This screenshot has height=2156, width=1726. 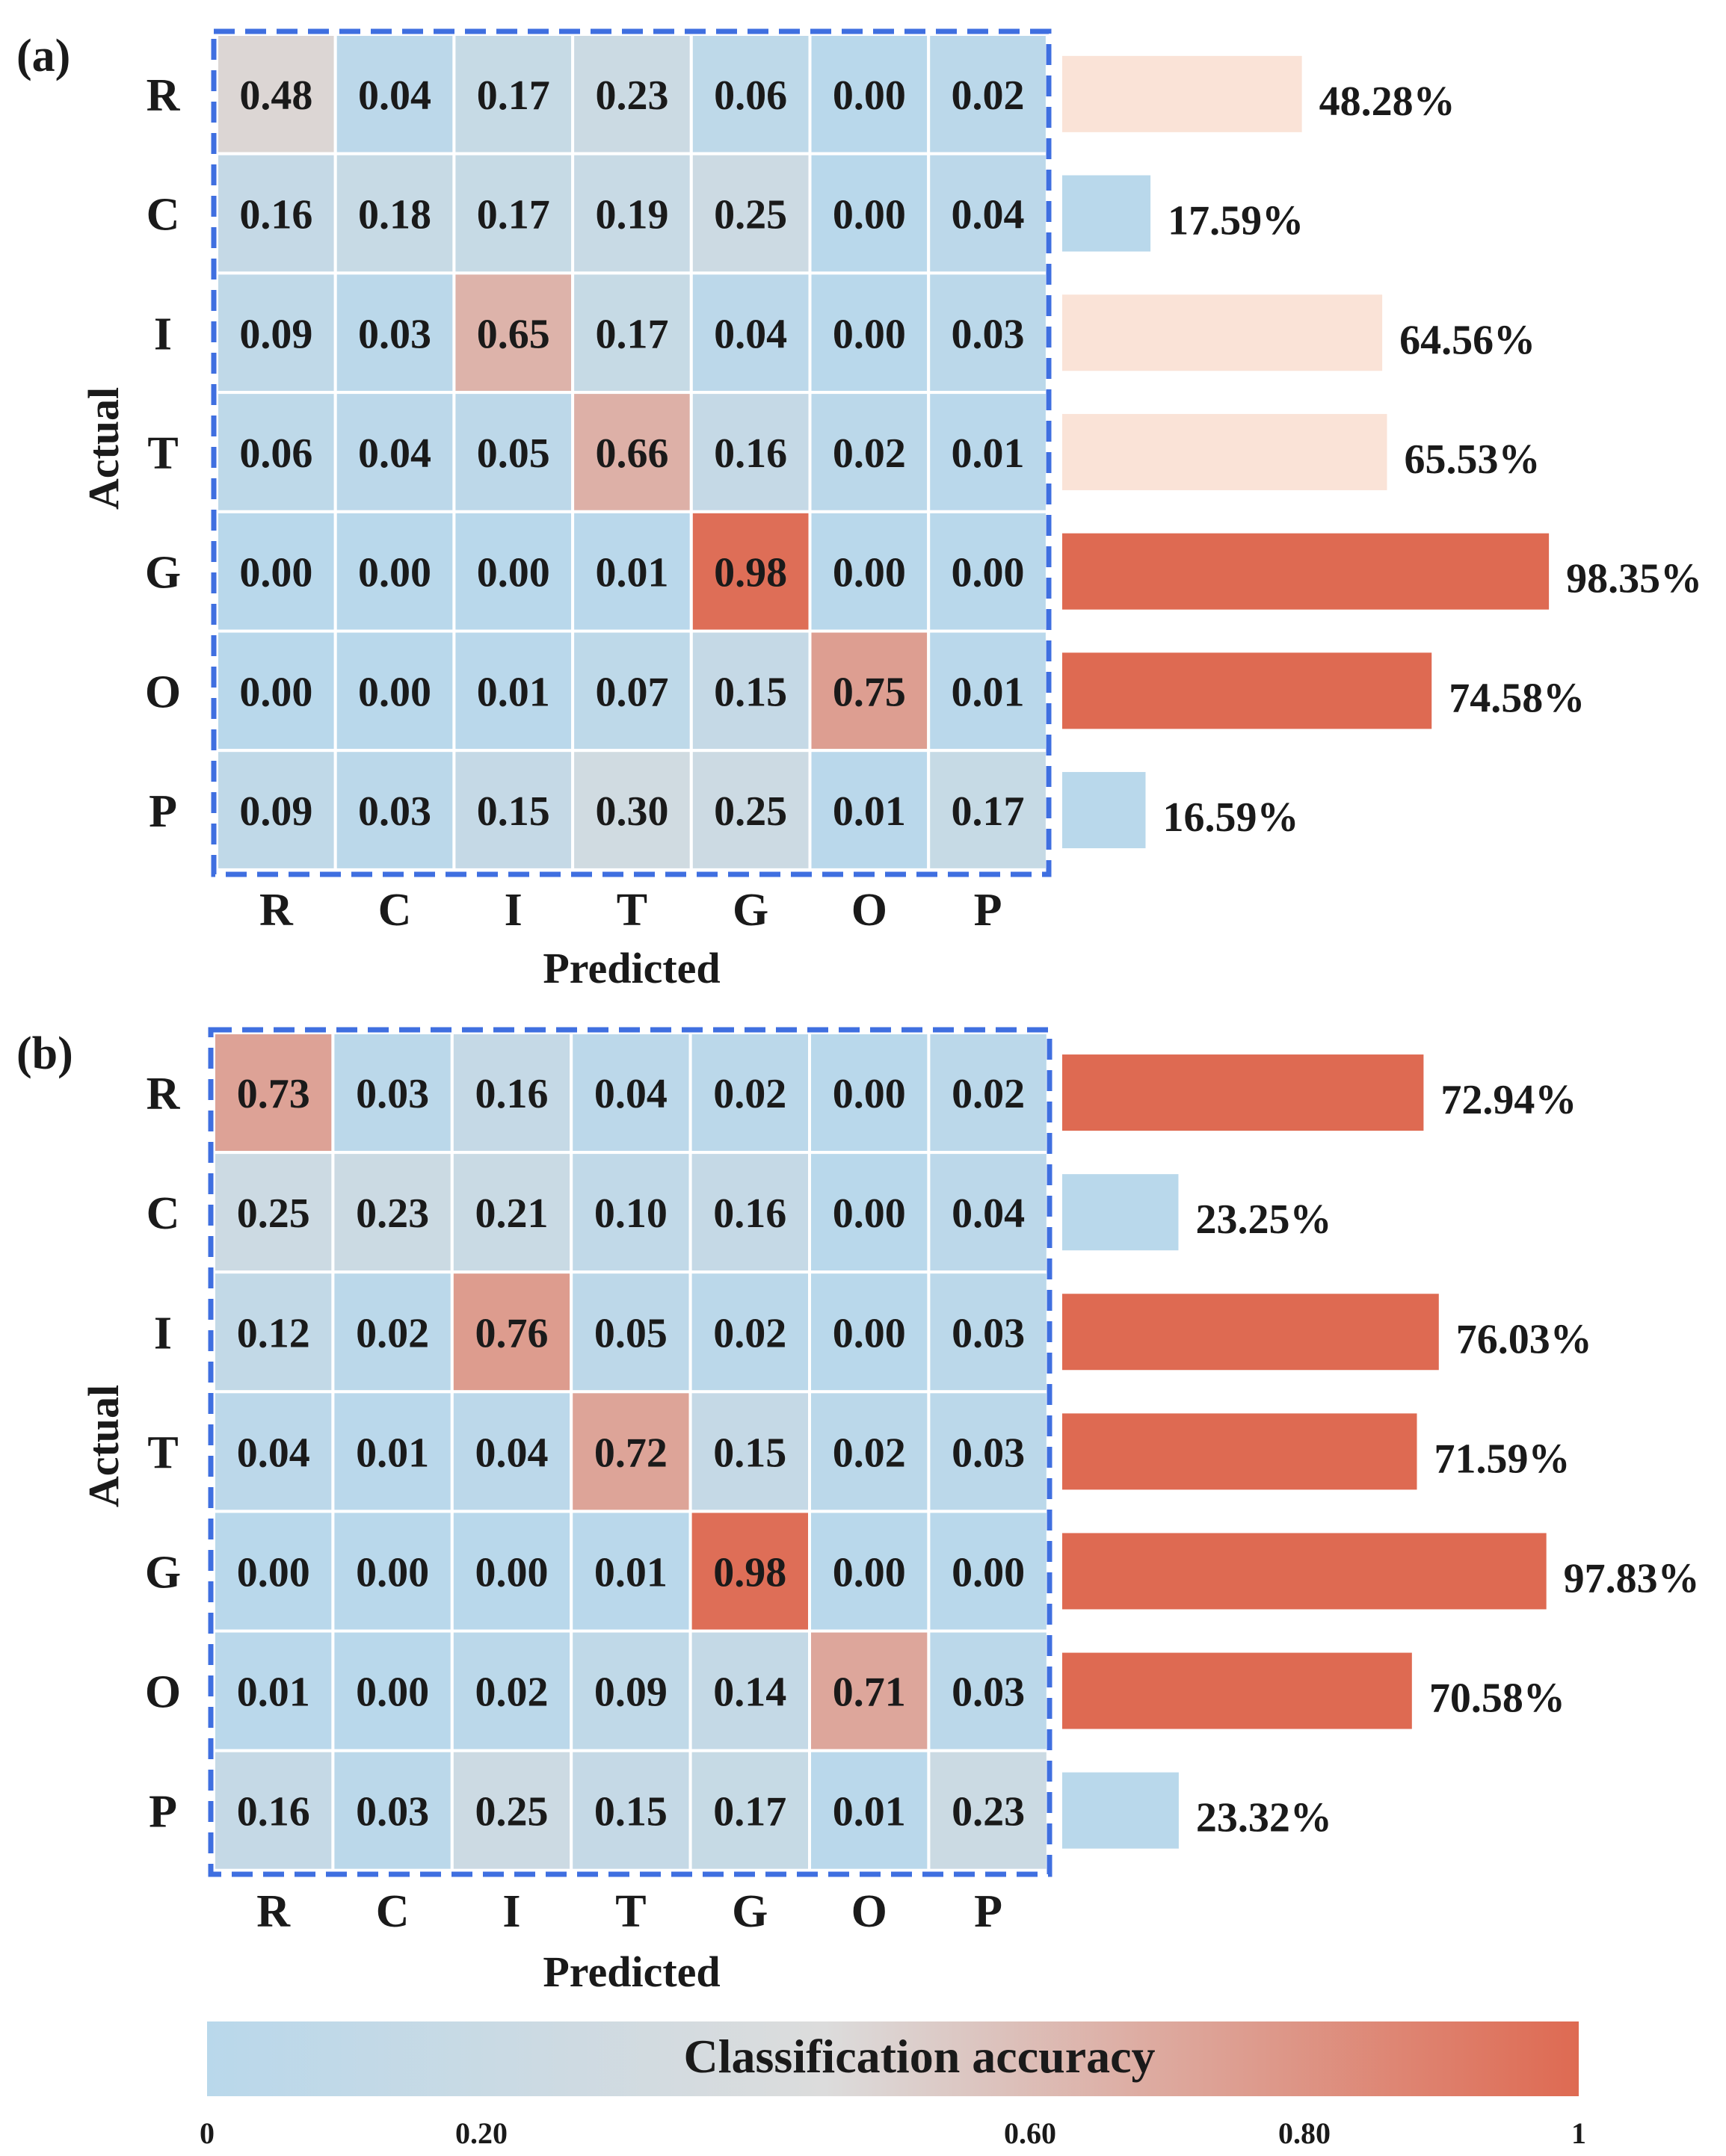 I want to click on cell-value: 0.14, so click(x=749, y=1692).